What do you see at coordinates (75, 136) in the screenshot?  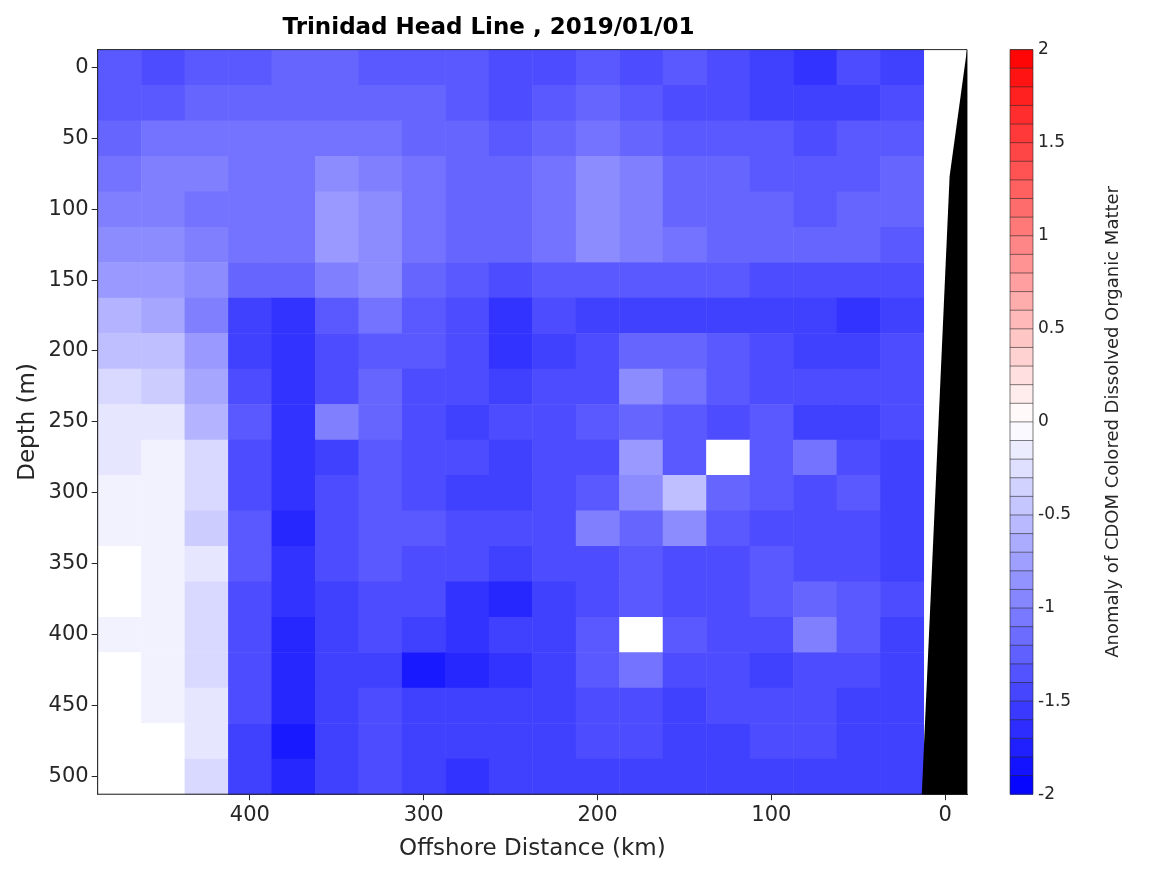 I see `y-tick-label: 50` at bounding box center [75, 136].